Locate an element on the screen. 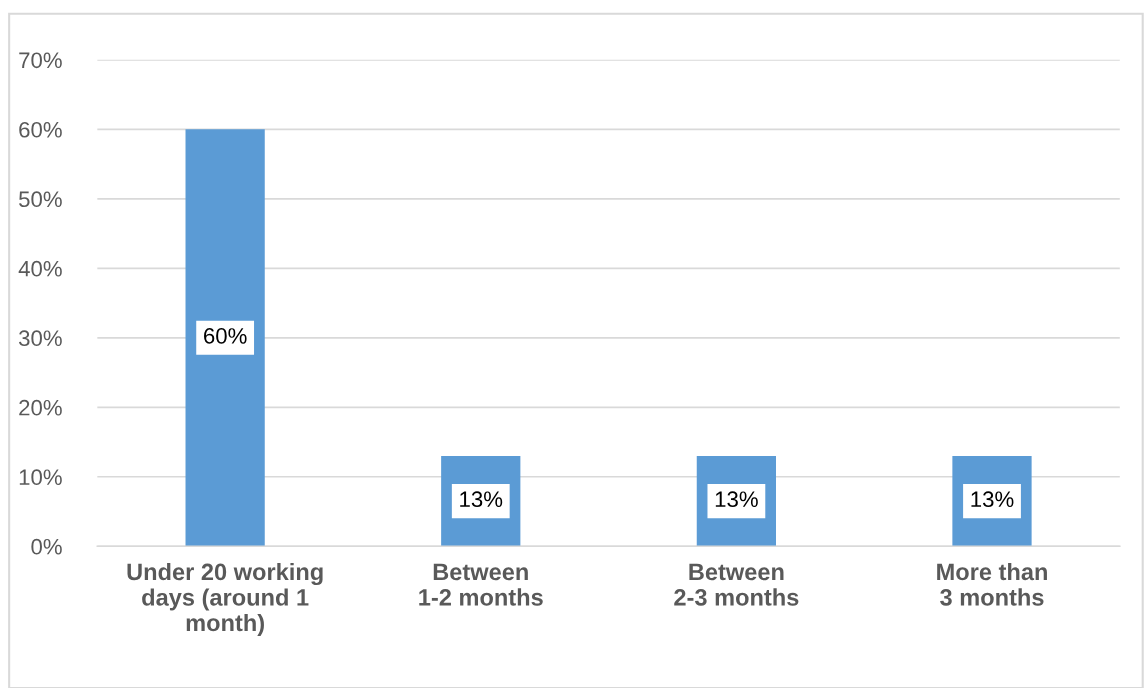 The width and height of the screenshot is (1145, 688). x-tick-label: Between 2-3 months is located at coordinates (736, 584).